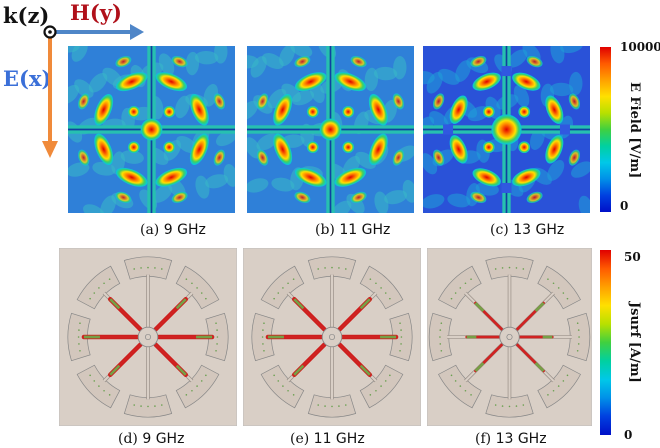 The width and height of the screenshot is (660, 448). I want to click on jsurf-caption-d: (d) 9 GHz, so click(151, 439).